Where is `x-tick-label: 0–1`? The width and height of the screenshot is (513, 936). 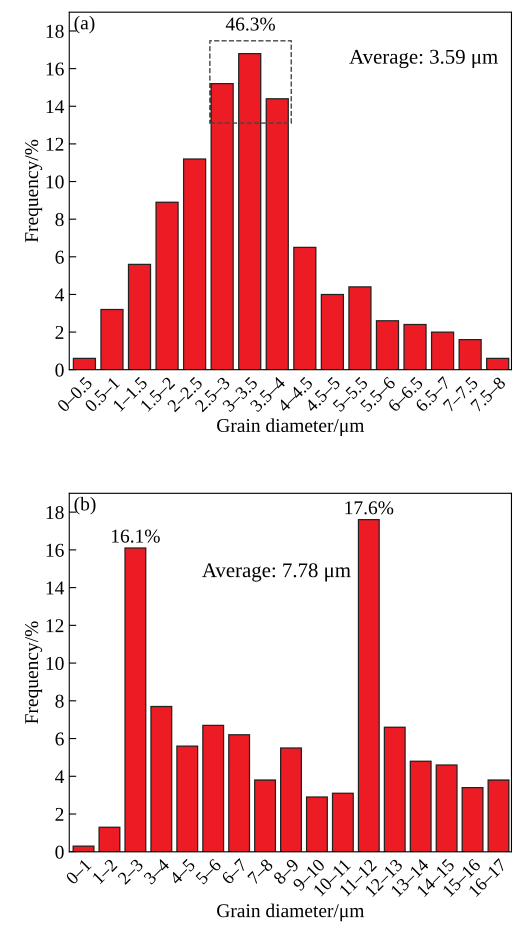 x-tick-label: 0–1 is located at coordinates (78, 871).